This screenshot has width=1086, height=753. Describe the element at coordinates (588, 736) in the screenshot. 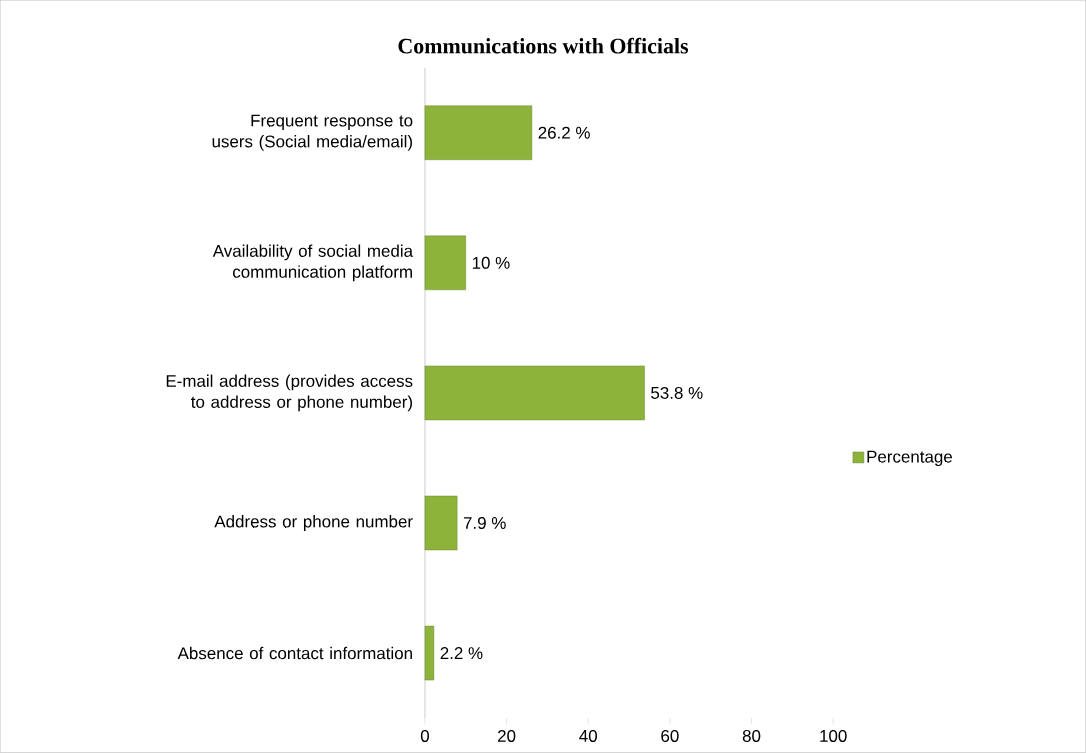

I see `x-tick-label: 40` at that location.